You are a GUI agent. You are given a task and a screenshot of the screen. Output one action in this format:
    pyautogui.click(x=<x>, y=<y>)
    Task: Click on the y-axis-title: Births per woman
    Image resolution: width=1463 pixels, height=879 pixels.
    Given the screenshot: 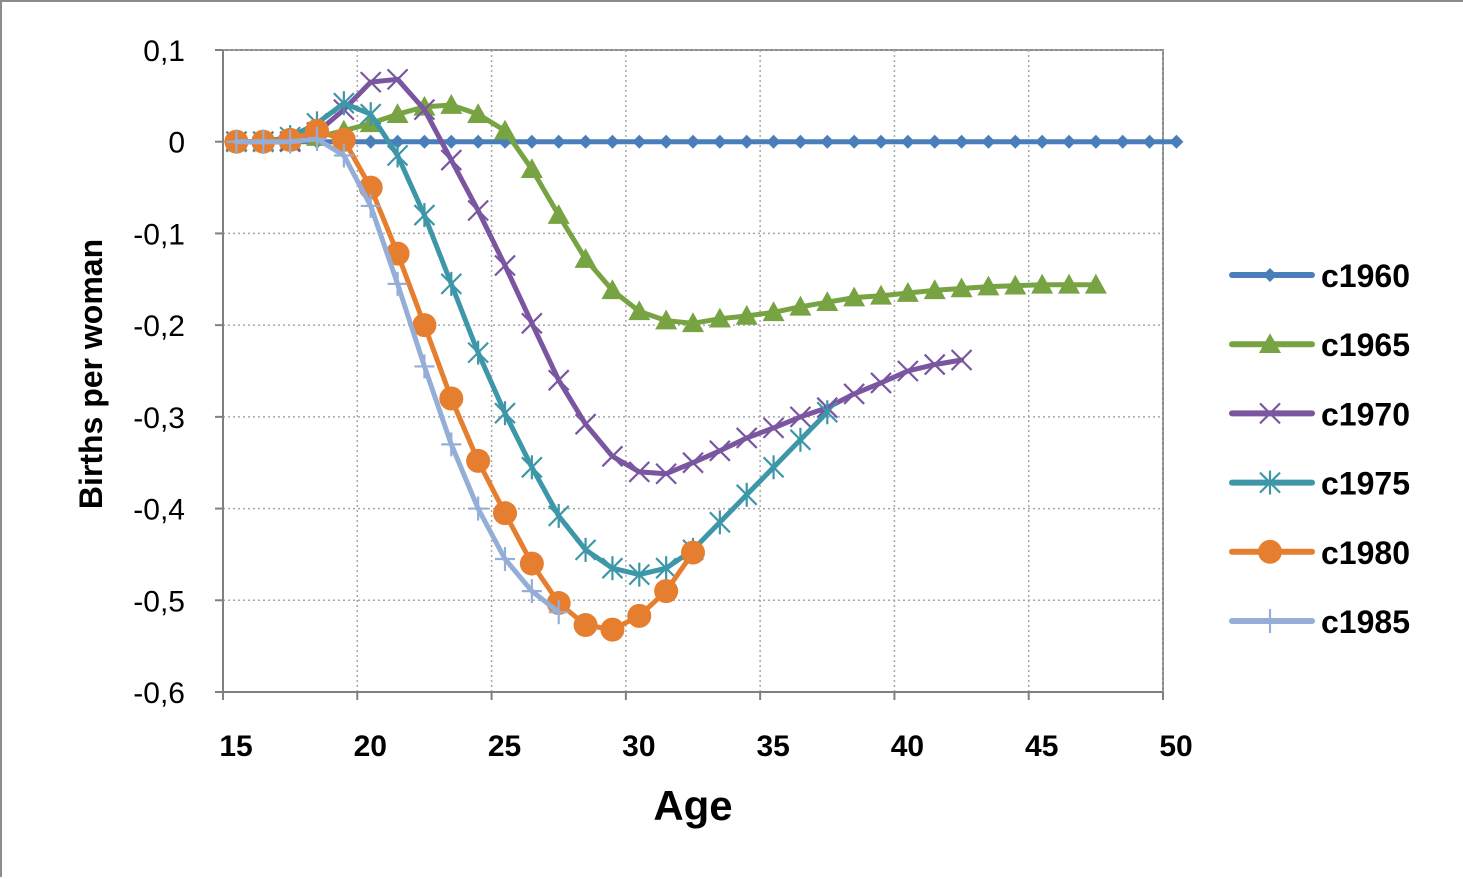 What is the action you would take?
    pyautogui.click(x=91, y=374)
    